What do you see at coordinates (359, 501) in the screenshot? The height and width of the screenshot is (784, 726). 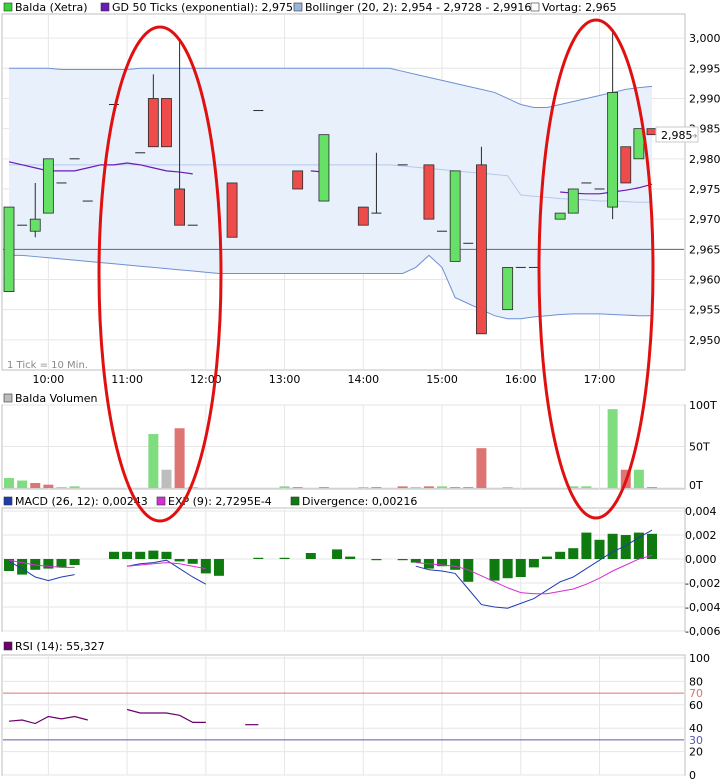 I see `divergence-legend-label: Divergence: 0,00216` at bounding box center [359, 501].